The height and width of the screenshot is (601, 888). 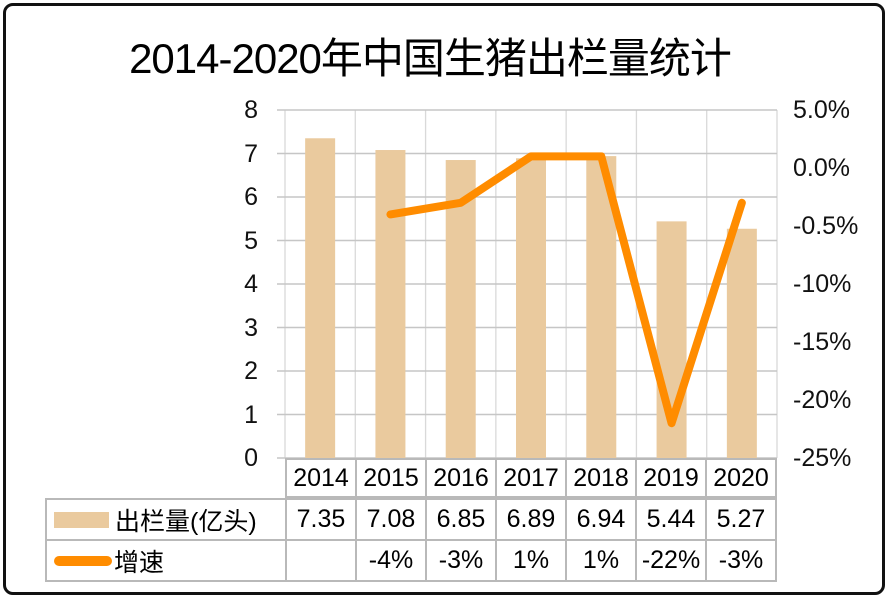 What do you see at coordinates (822, 458) in the screenshot?
I see `right-axis-tick--25%: -25%` at bounding box center [822, 458].